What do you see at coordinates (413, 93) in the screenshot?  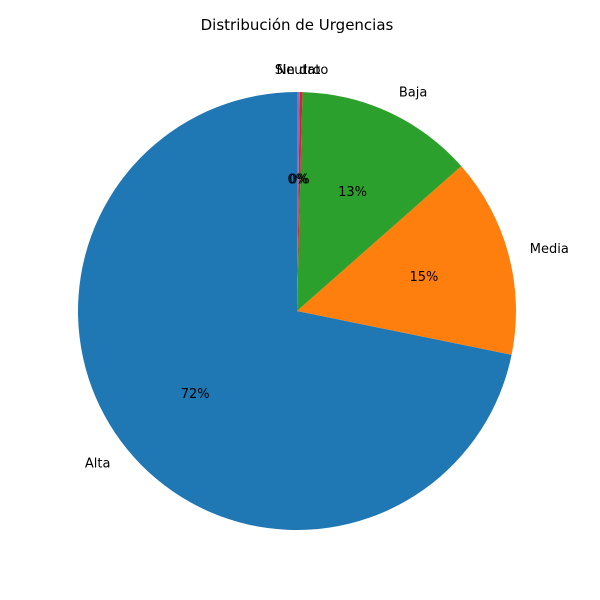 I see `slice-label-baja: Baja` at bounding box center [413, 93].